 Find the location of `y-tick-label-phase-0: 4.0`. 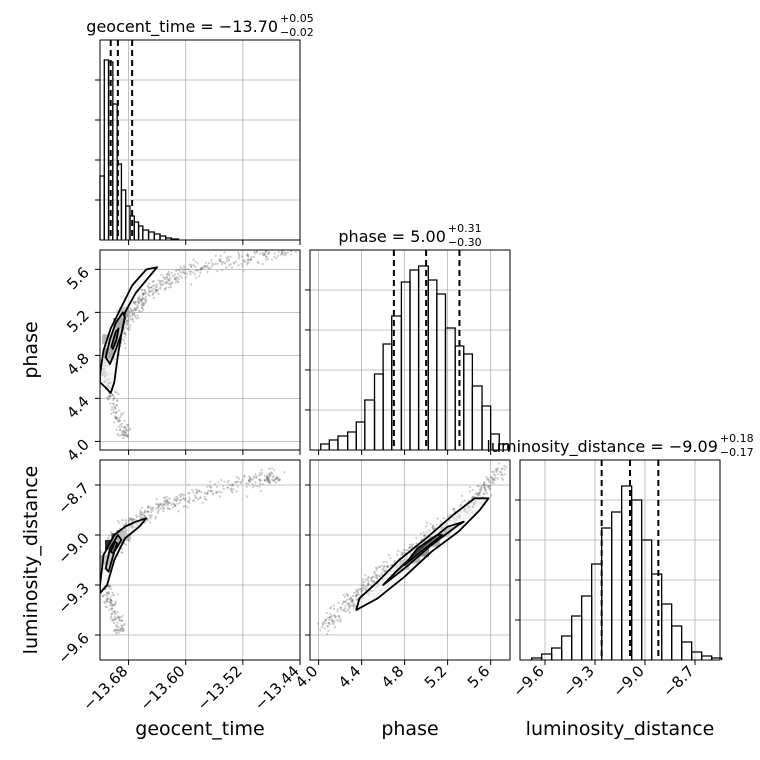

y-tick-label-phase-0: 4.0 is located at coordinates (78, 450).